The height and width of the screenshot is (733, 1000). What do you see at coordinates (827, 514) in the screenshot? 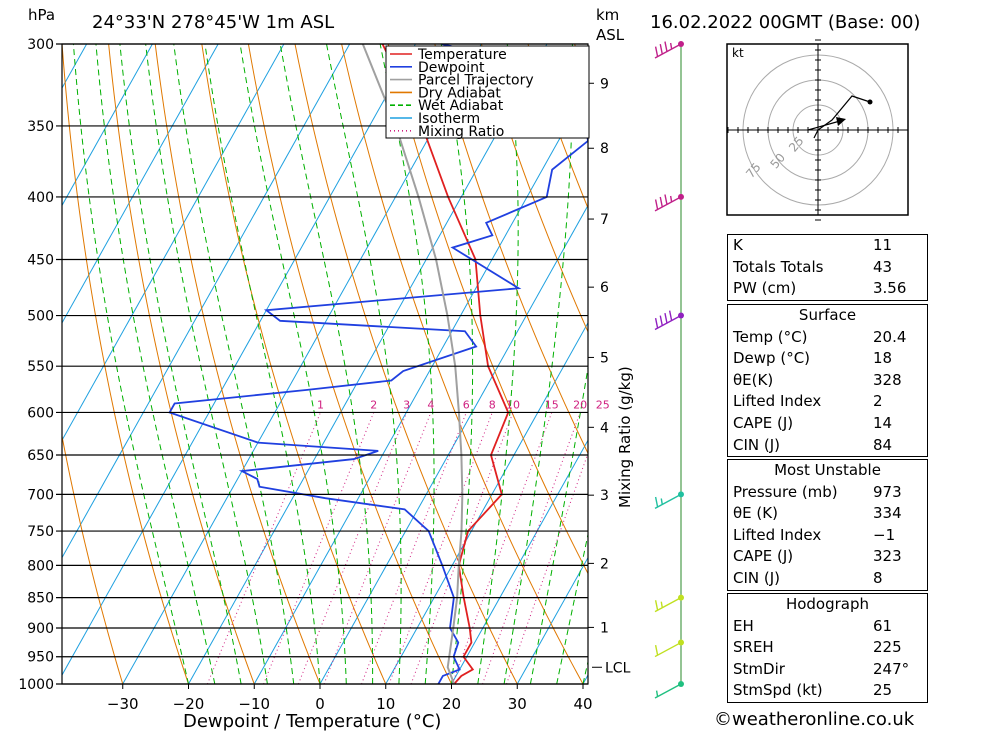
I see `most-unstable-row: θE (K) 334` at bounding box center [827, 514].